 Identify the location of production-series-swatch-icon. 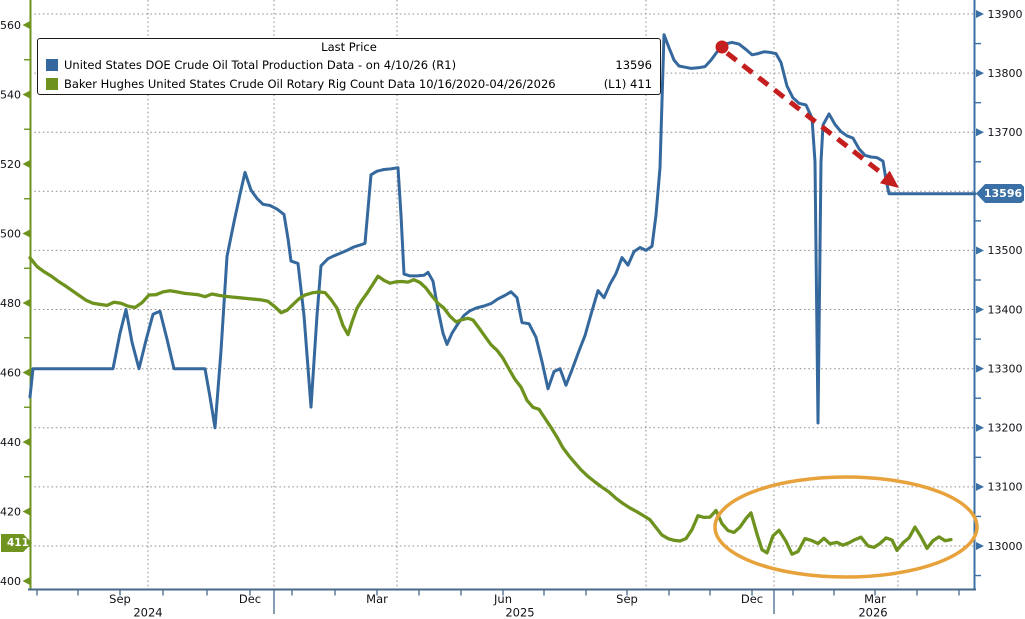
(52, 64).